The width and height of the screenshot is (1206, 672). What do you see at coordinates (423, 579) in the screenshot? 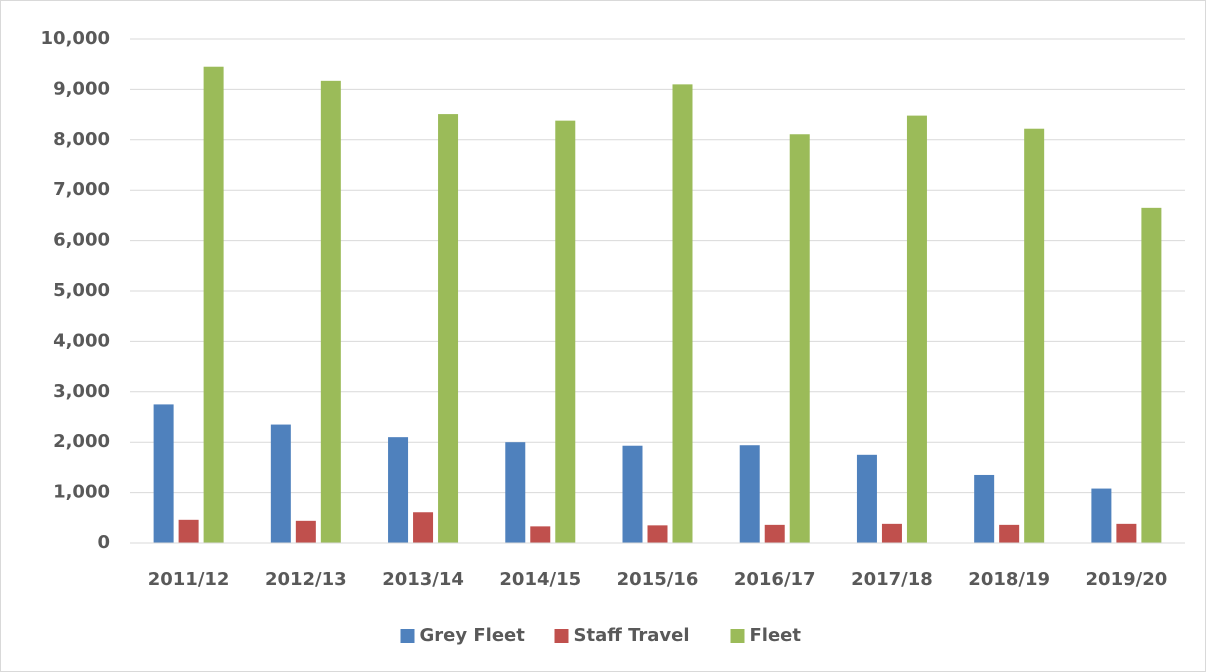
I see `x-tick-label: 2013/14` at bounding box center [423, 579].